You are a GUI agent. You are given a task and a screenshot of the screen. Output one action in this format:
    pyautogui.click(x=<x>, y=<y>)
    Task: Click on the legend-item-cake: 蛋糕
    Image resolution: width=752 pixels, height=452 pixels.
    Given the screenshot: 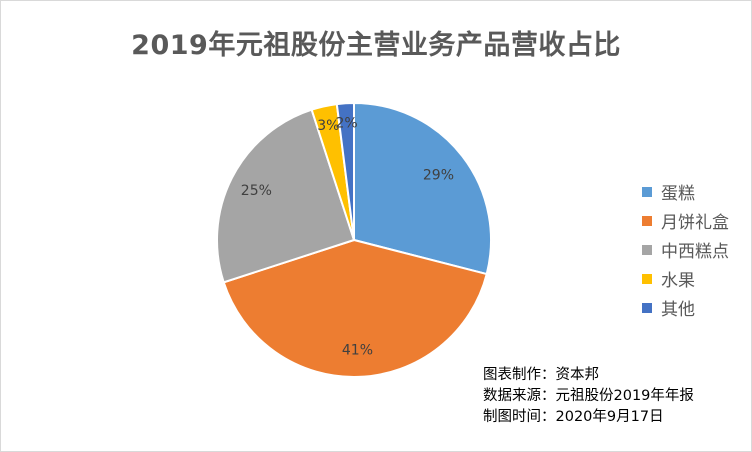 What is the action you would take?
    pyautogui.click(x=685, y=191)
    